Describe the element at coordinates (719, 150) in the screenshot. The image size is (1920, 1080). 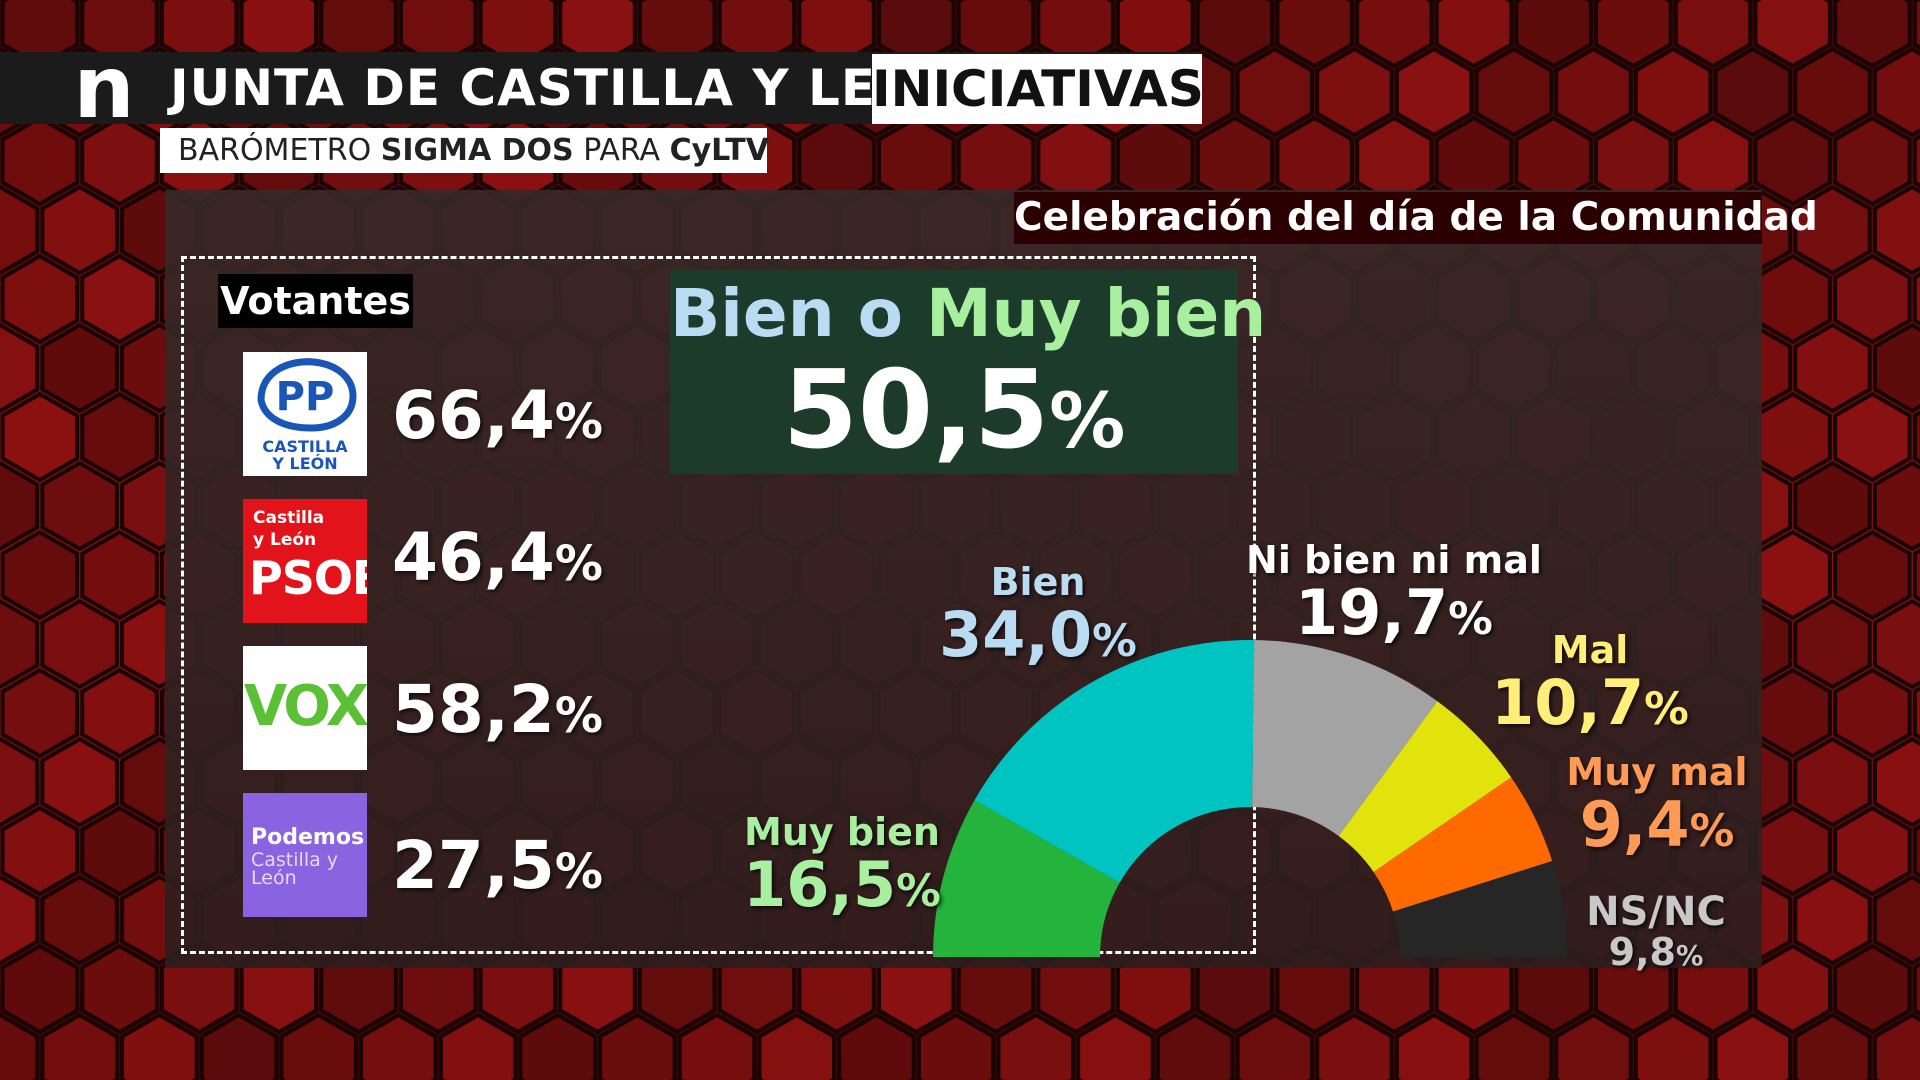
I see `source-broadcaster: CyLTV` at that location.